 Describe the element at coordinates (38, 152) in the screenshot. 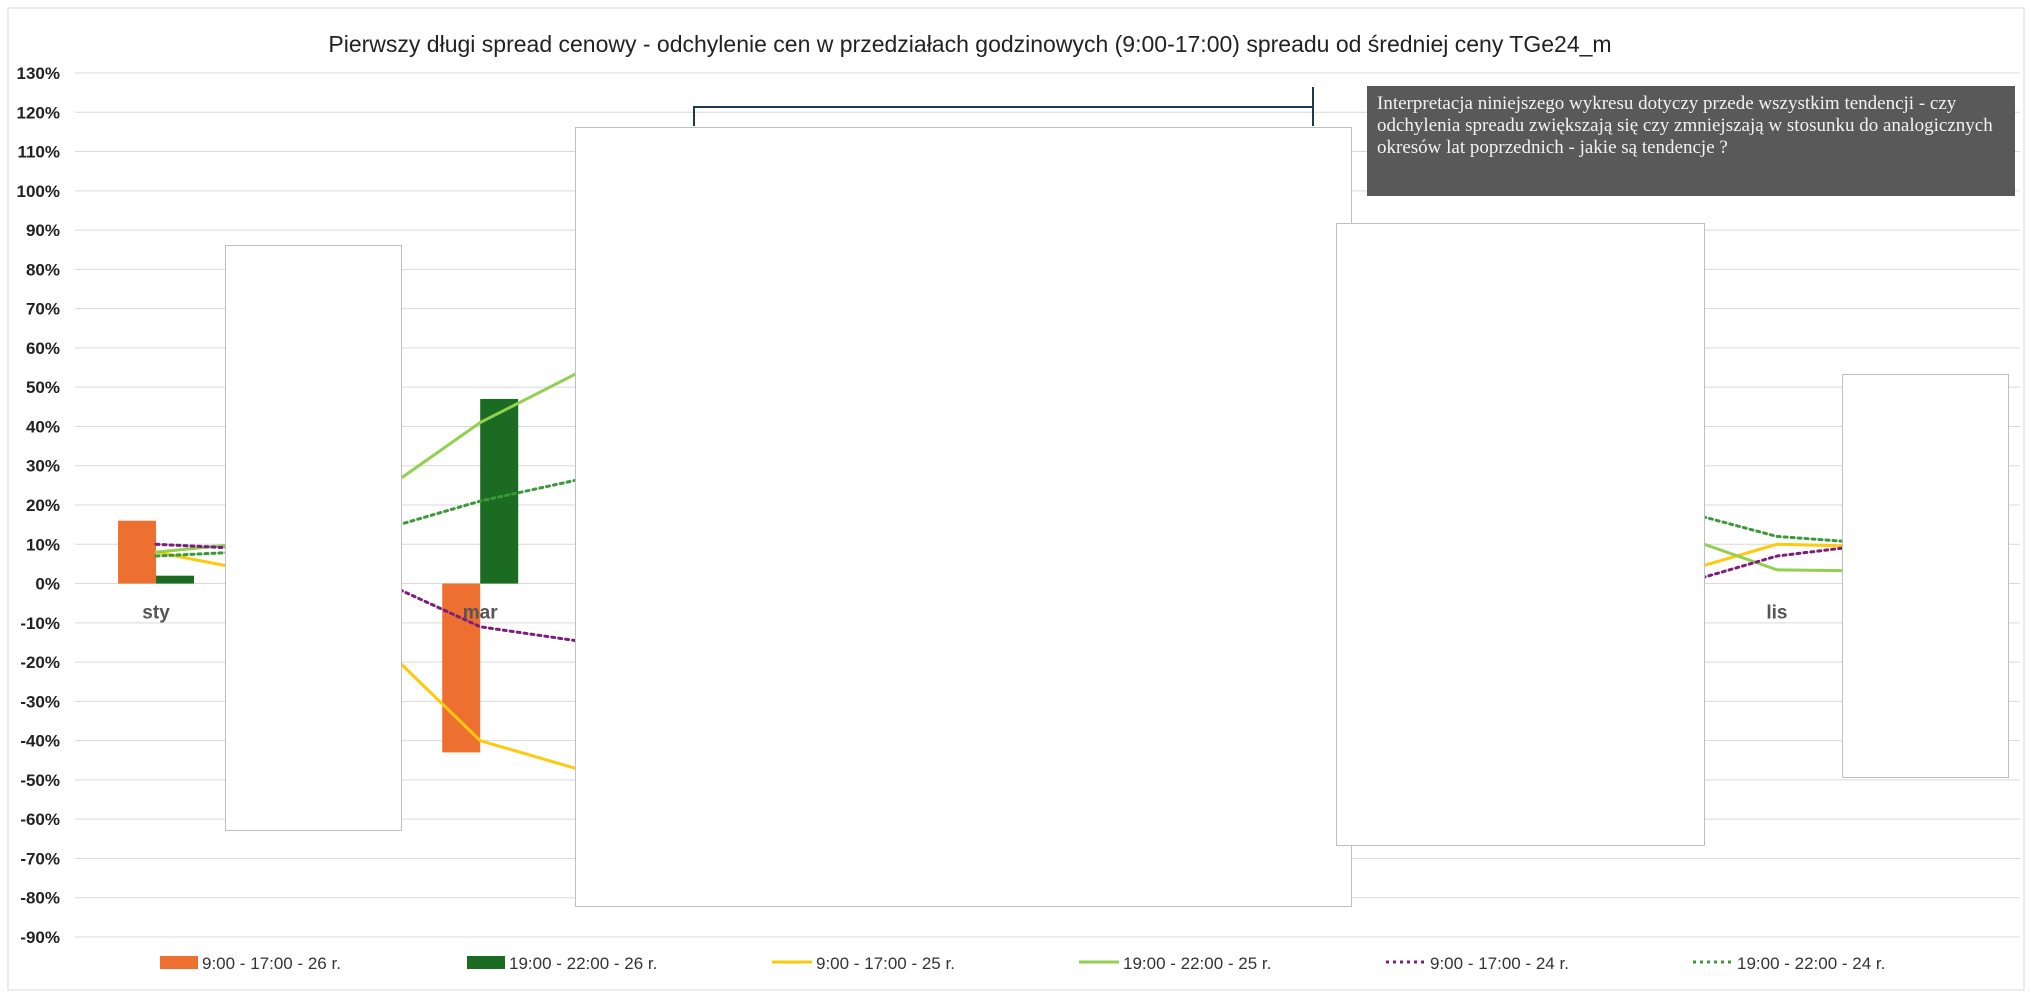

I see `y-tick-label: 110%` at that location.